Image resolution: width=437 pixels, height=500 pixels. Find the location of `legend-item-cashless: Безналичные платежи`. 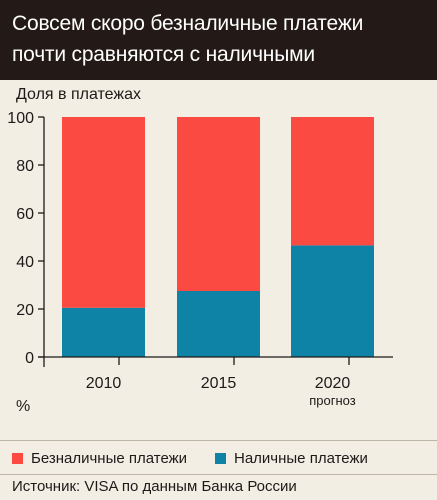

legend-item-cashless: Безналичные платежи is located at coordinates (99, 458).